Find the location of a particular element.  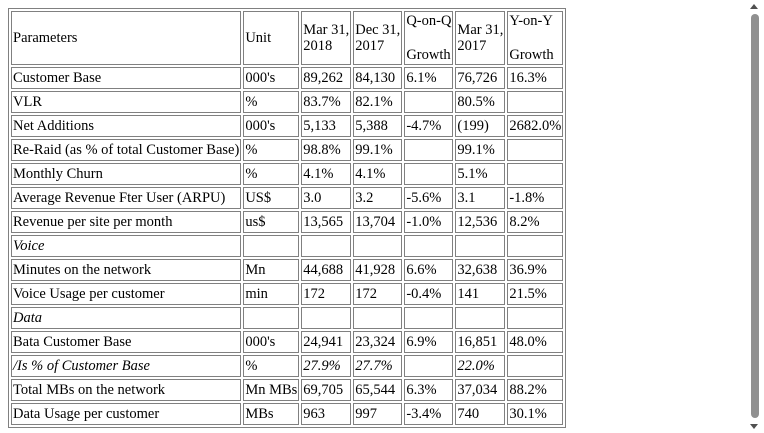

qoq-growth-text: -4.7% is located at coordinates (424, 125).